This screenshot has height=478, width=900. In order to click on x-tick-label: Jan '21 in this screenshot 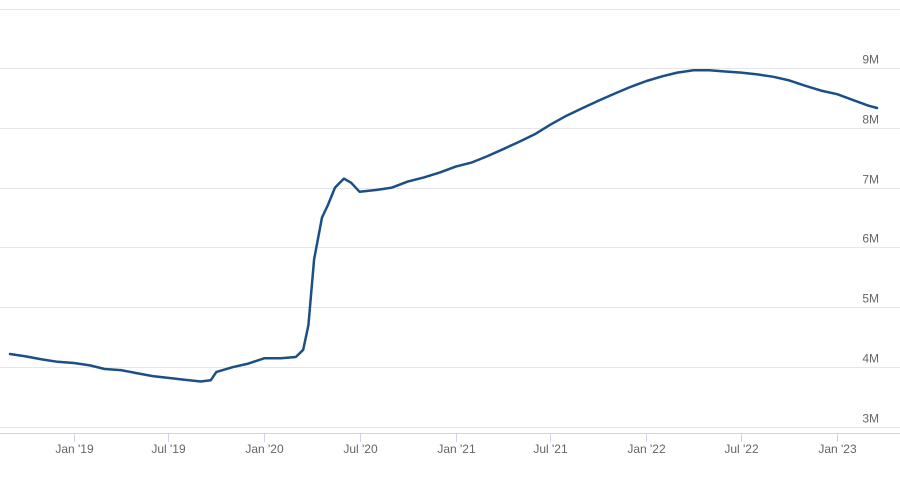, I will do `click(456, 449)`.